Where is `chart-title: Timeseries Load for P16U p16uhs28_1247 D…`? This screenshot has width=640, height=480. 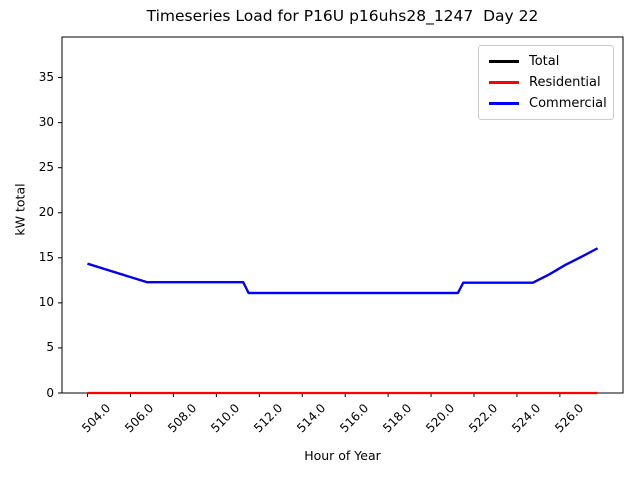
chart-title: Timeseries Load for P16U p16uhs28_1247 D… is located at coordinates (342, 16).